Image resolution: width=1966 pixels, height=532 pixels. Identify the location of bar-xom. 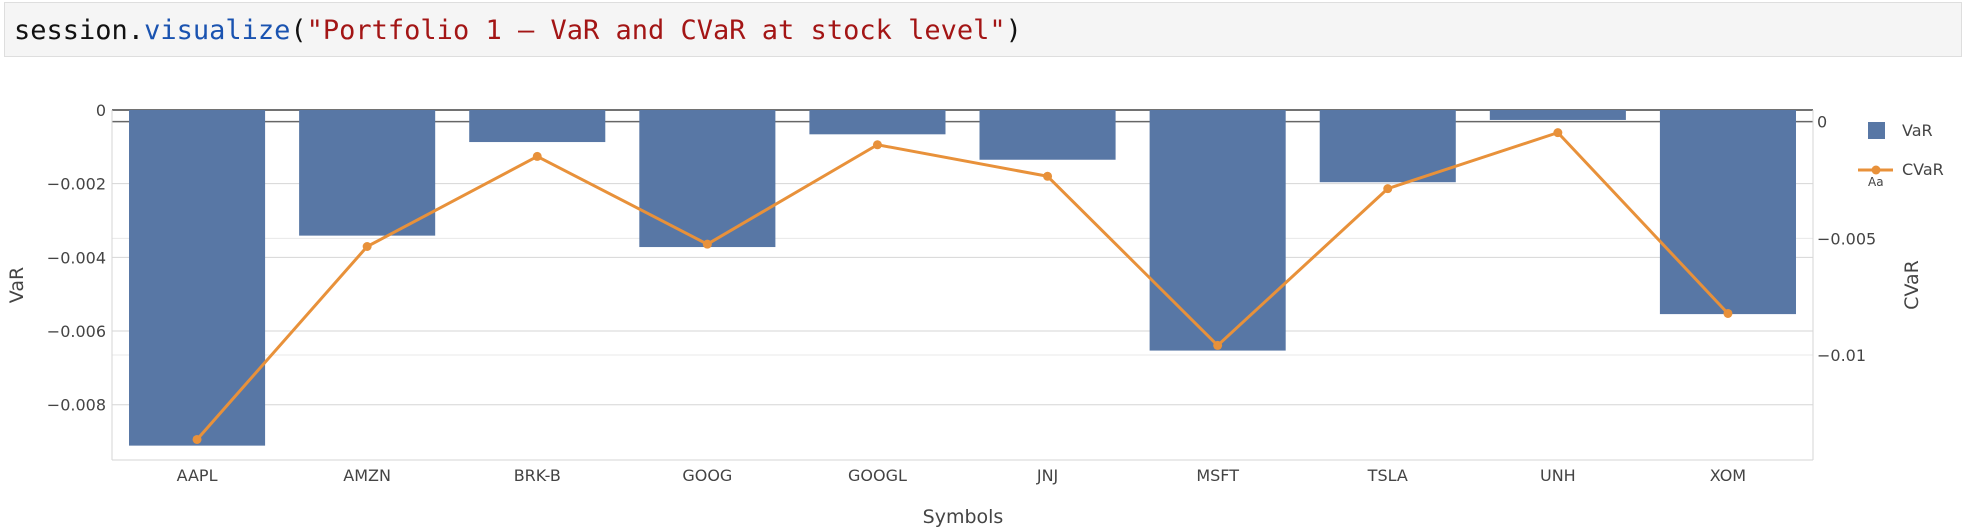
(1727, 212).